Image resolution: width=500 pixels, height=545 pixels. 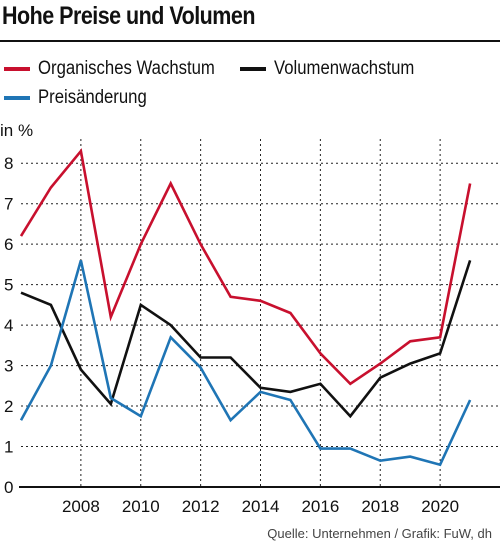 What do you see at coordinates (8, 447) in the screenshot?
I see `y-tick-label-1: 1` at bounding box center [8, 447].